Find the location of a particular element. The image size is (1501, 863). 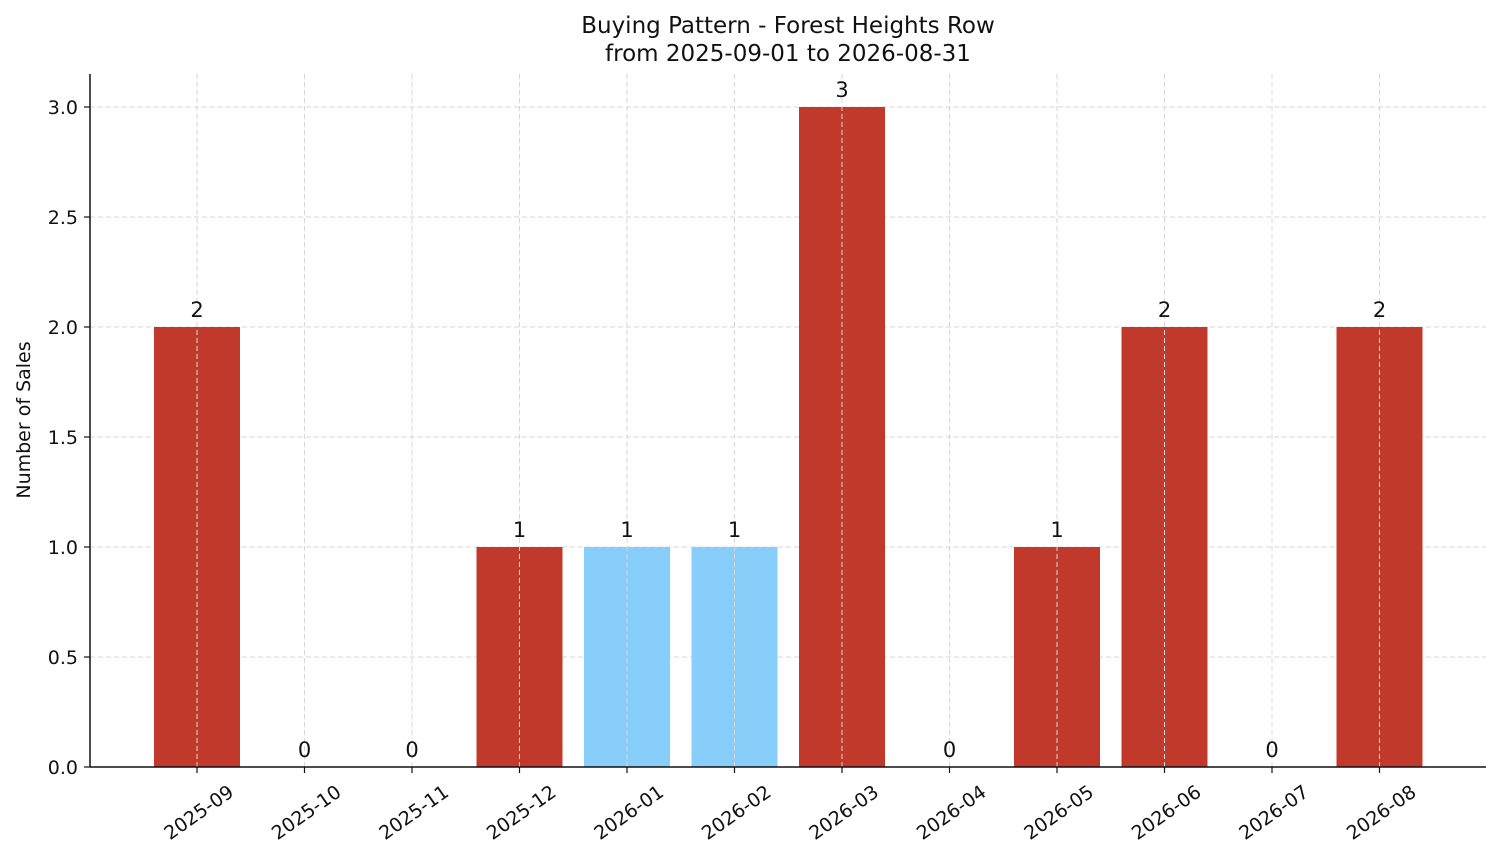

x-tick-label: 2025-10 is located at coordinates (307, 813).